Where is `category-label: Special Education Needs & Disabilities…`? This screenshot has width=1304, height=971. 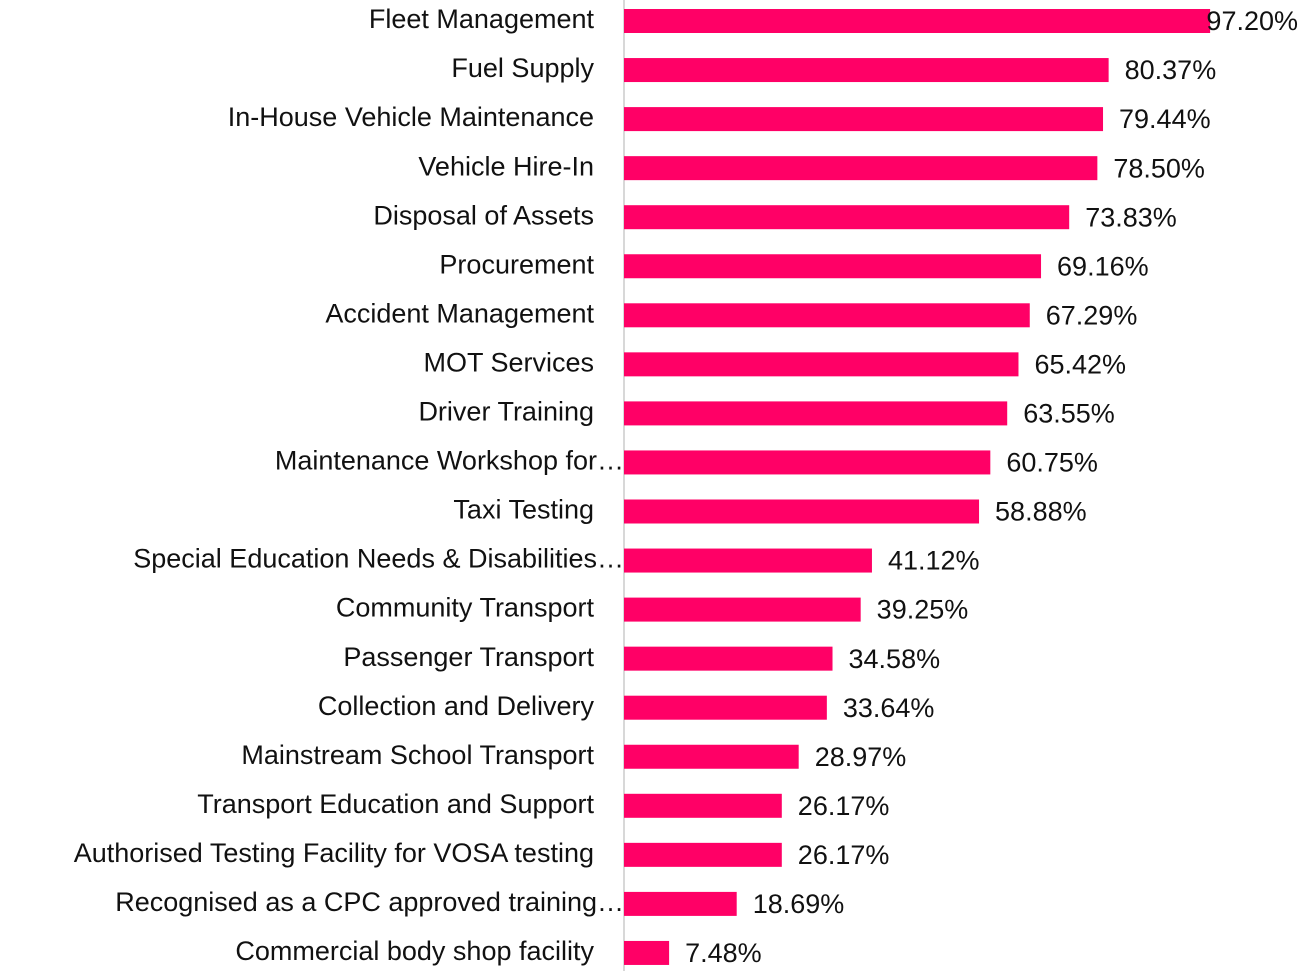
category-label: Special Education Needs & Disabilities… is located at coordinates (378, 559).